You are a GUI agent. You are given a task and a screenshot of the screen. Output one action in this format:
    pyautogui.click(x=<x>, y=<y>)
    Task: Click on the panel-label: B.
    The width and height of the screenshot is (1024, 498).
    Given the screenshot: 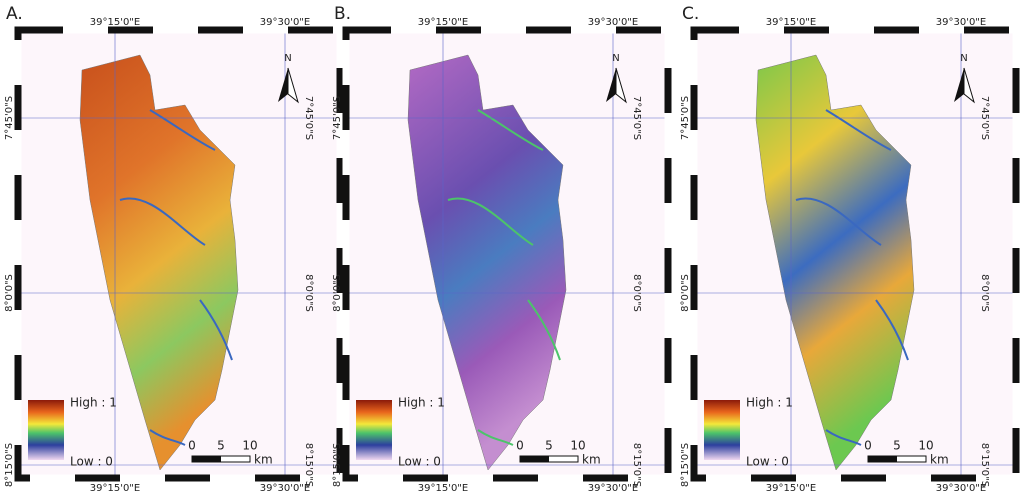 What is the action you would take?
    pyautogui.click(x=342, y=14)
    